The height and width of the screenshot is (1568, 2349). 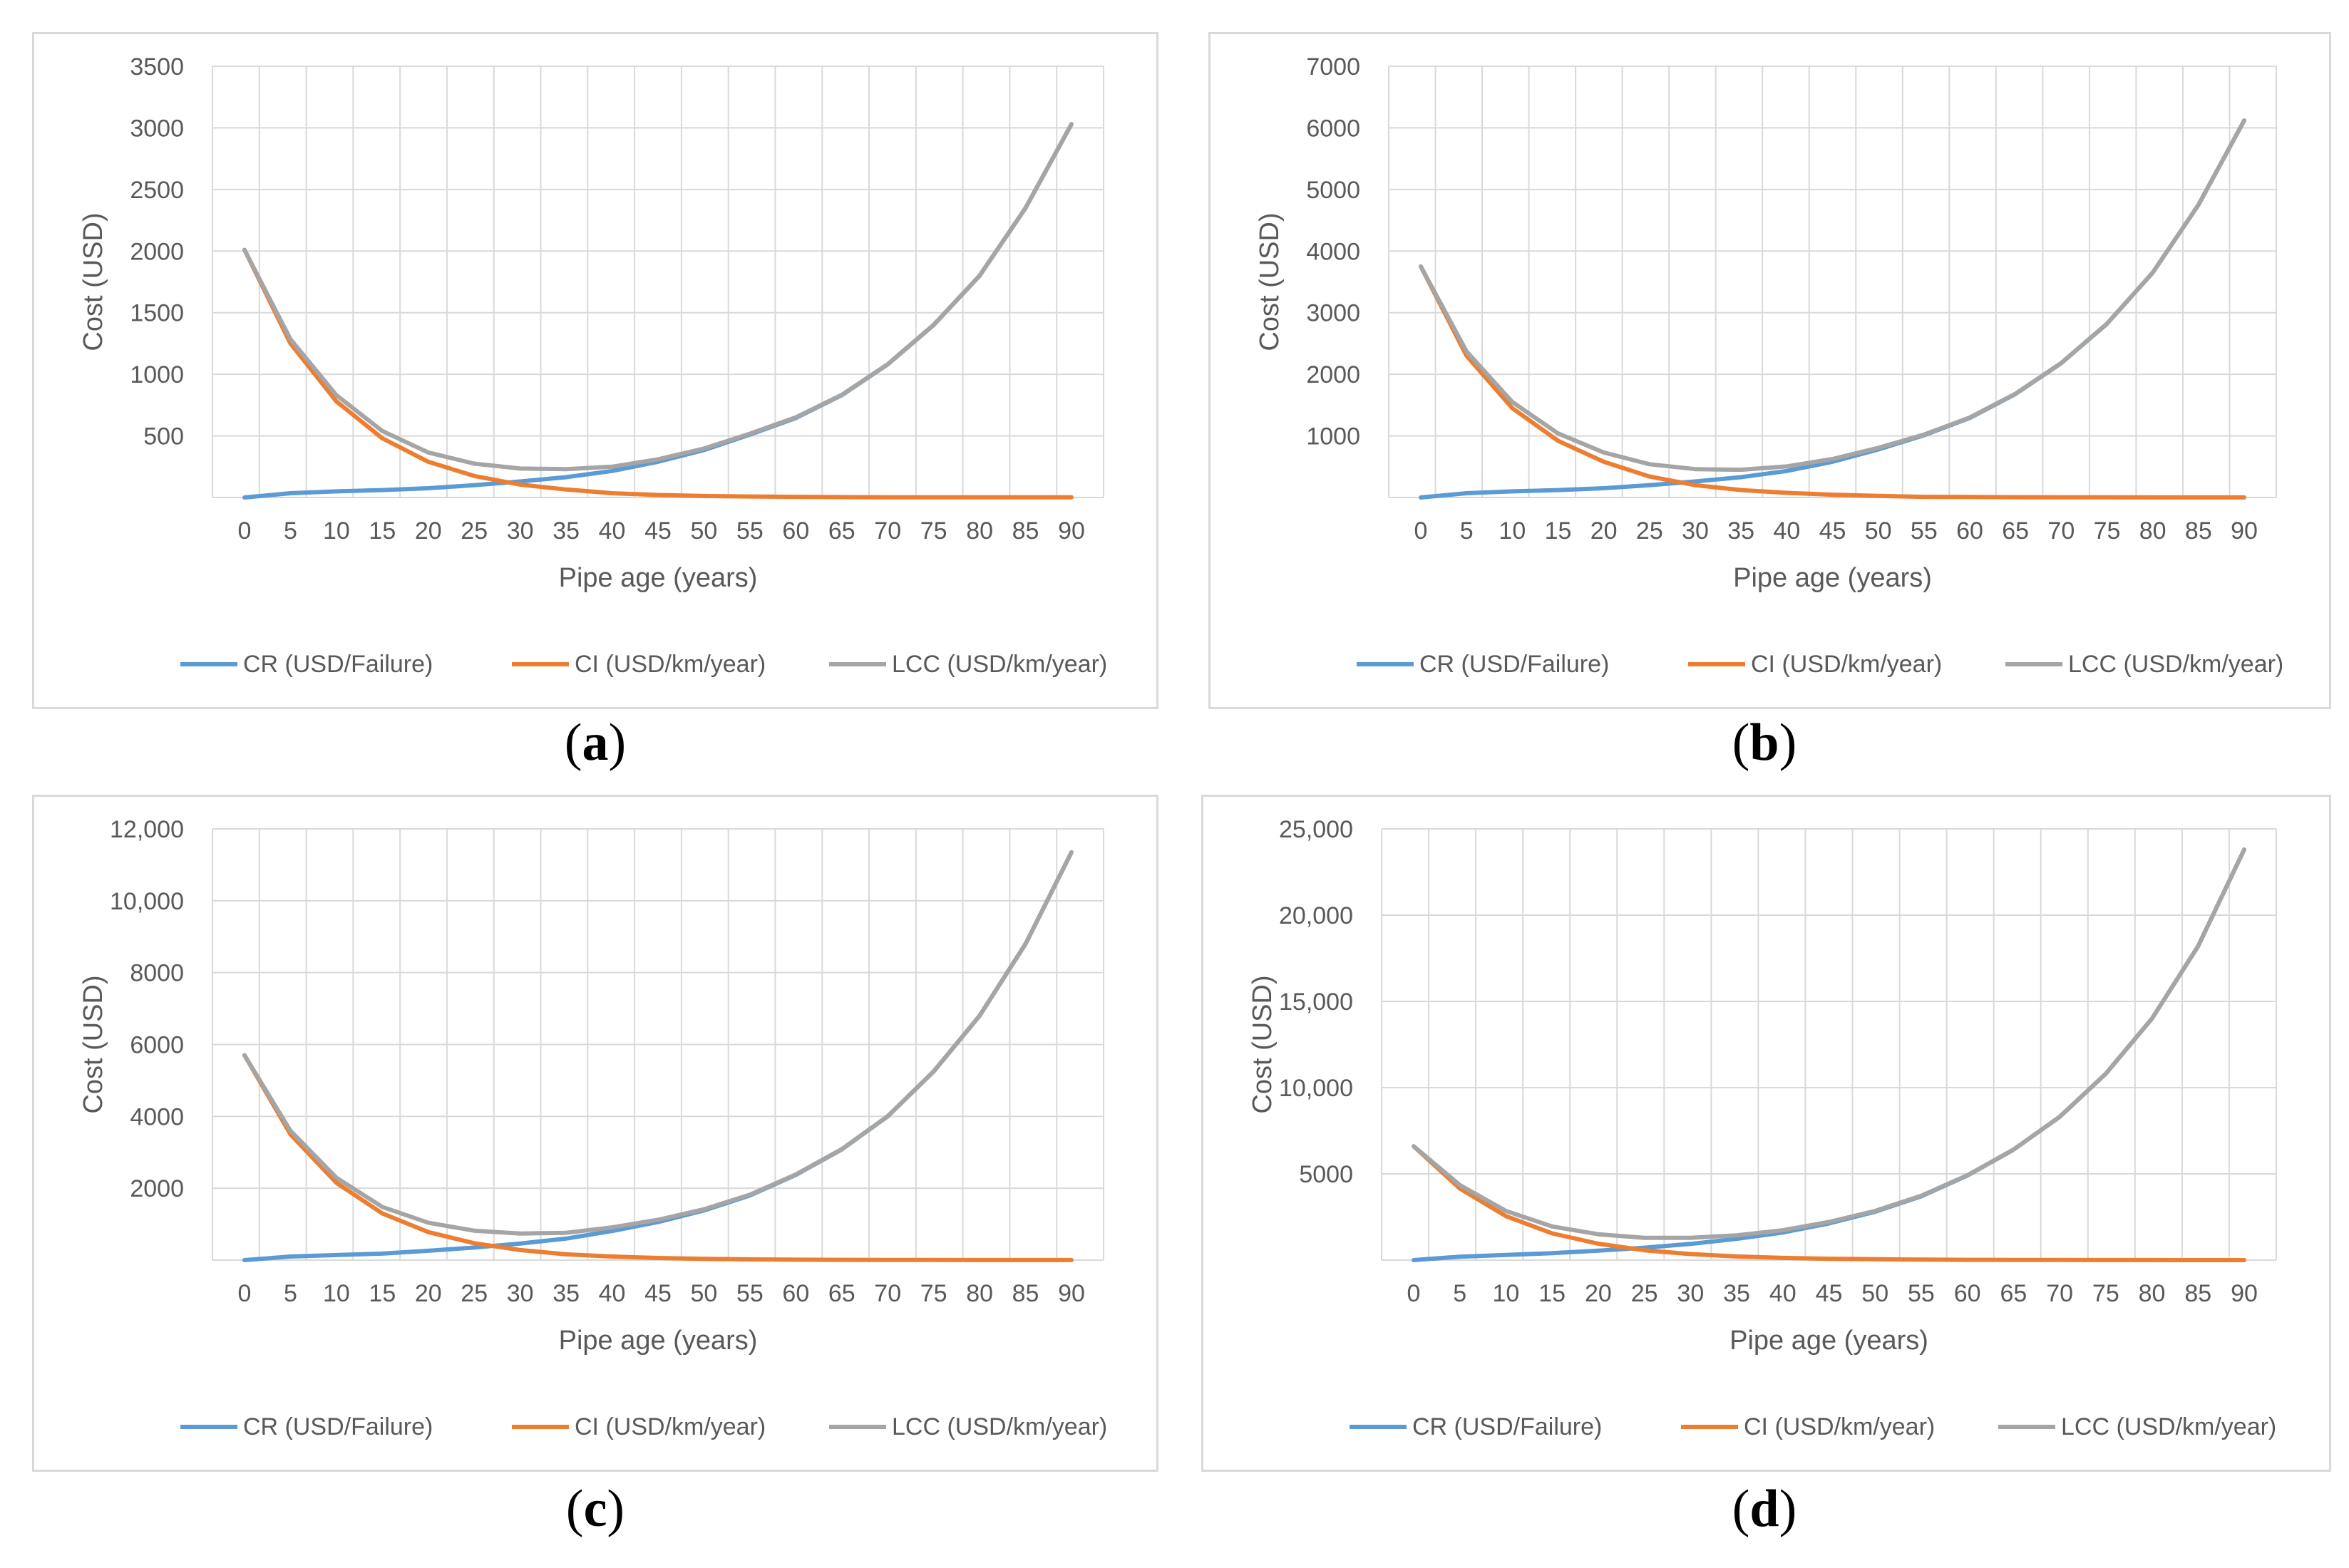 I want to click on caption-b-letter: b, so click(x=1764, y=742).